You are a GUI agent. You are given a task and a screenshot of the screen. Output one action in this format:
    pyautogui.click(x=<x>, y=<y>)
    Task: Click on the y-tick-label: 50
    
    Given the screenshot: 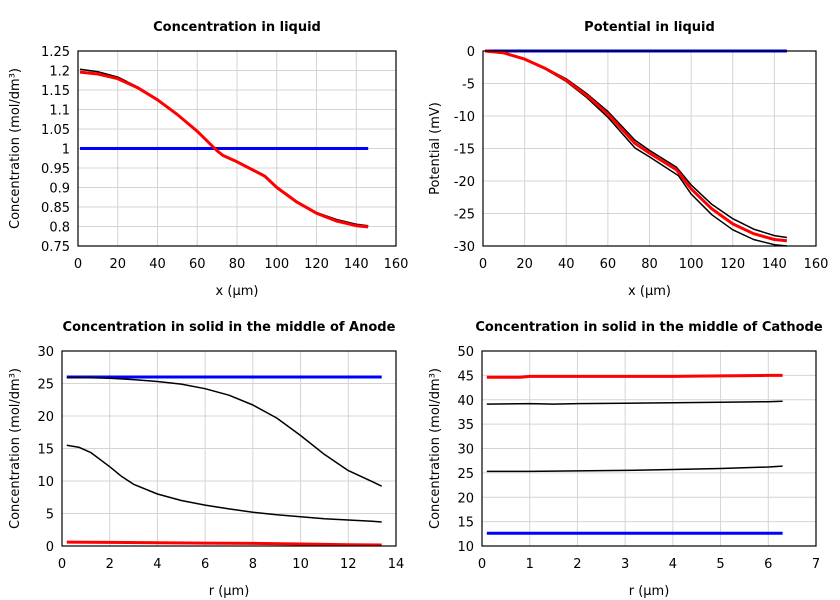 What is the action you would take?
    pyautogui.click(x=465, y=352)
    